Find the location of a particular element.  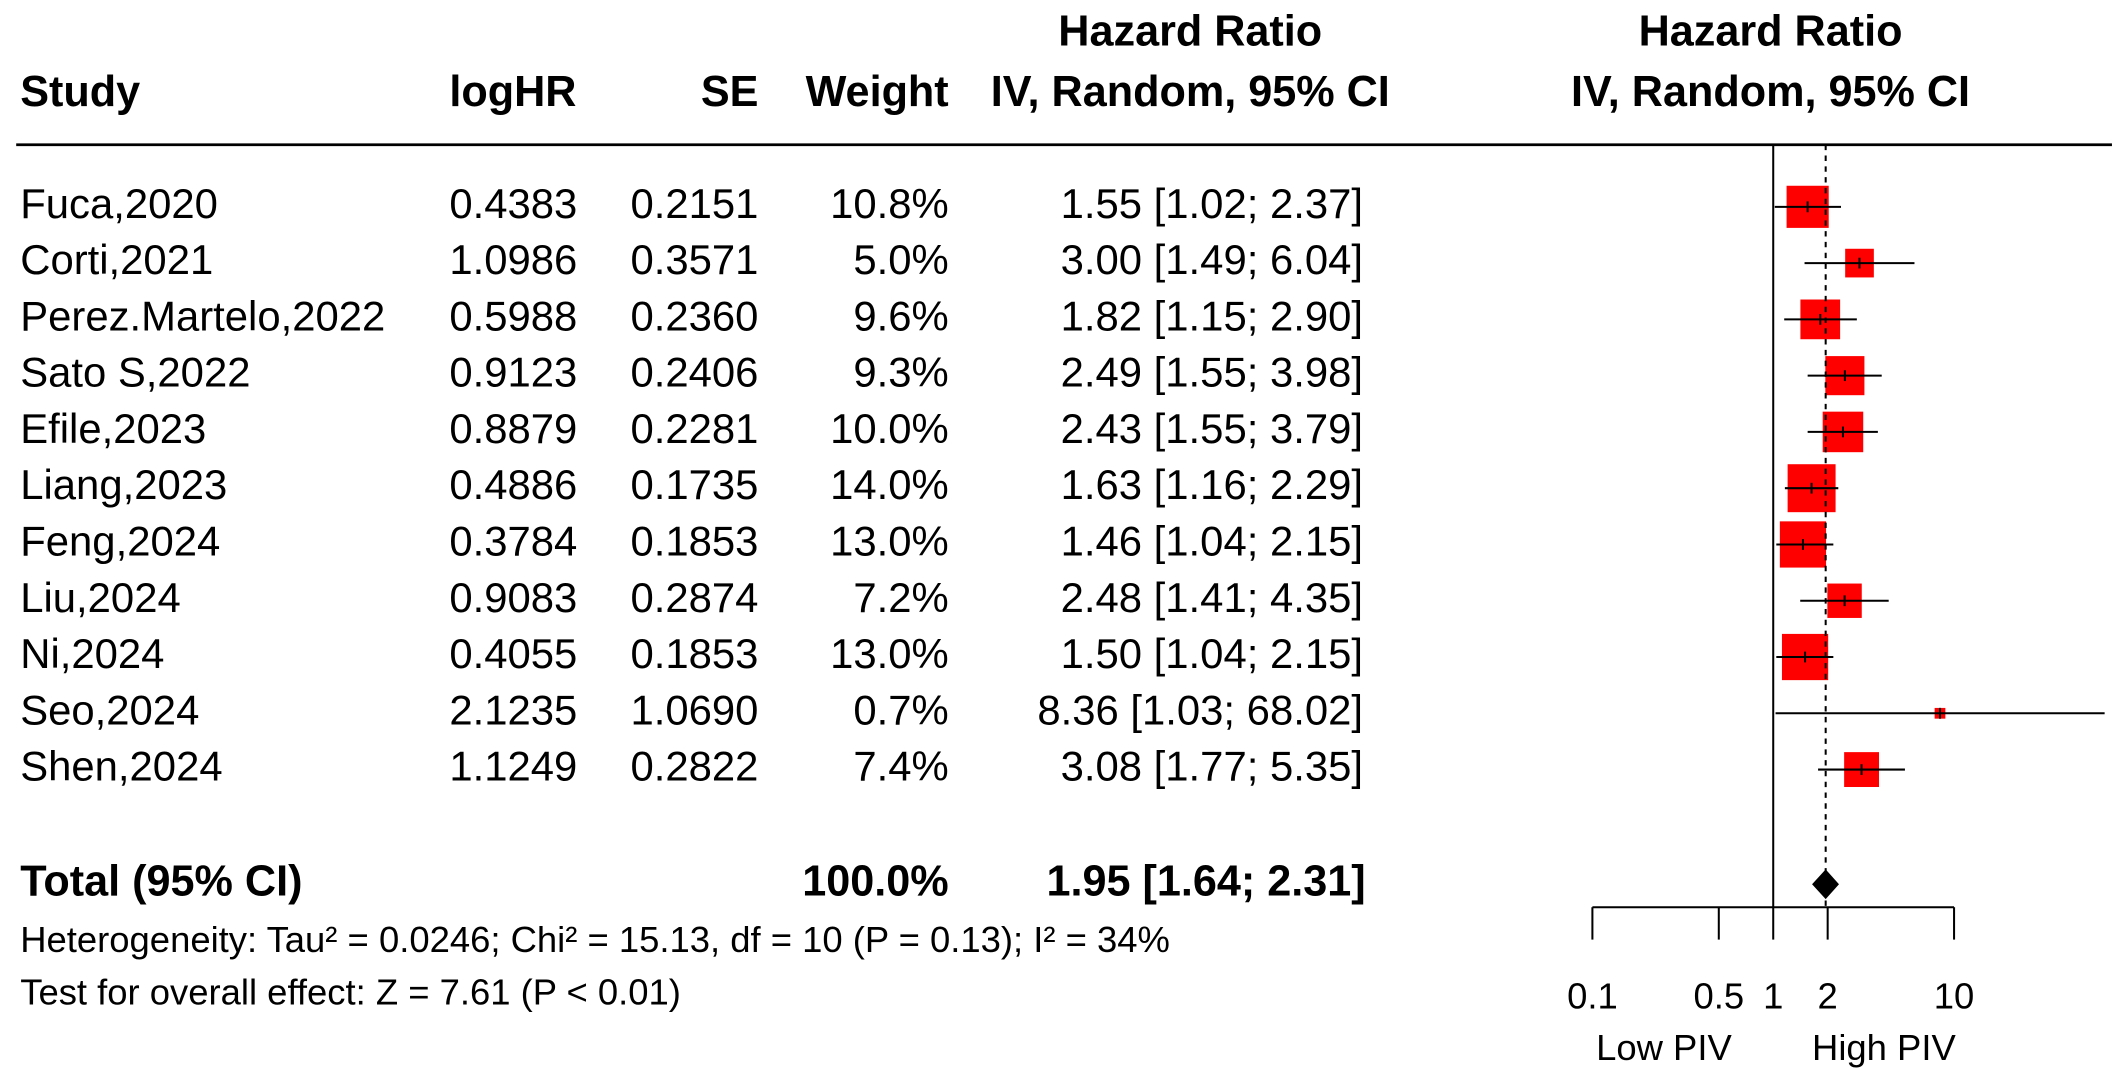

se: 0.2360 is located at coordinates (694, 315).